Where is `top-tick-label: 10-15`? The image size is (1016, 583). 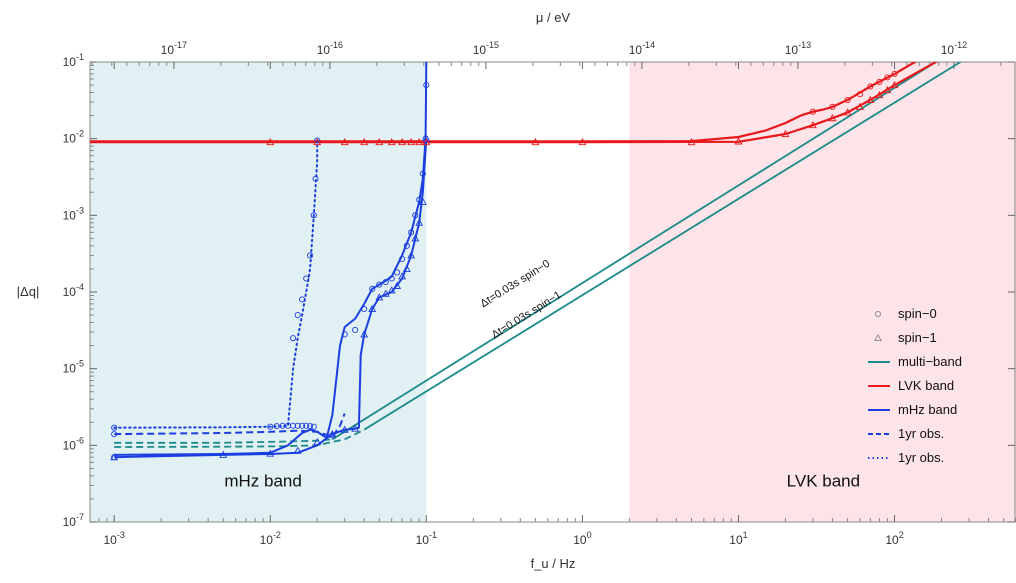 top-tick-label: 10-15 is located at coordinates (486, 48).